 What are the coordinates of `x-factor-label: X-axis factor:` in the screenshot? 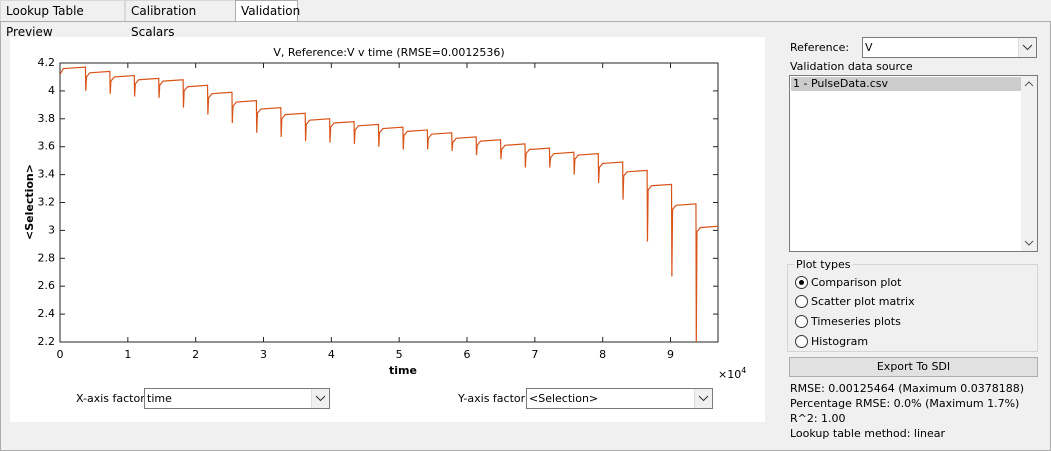 It's located at (112, 398).